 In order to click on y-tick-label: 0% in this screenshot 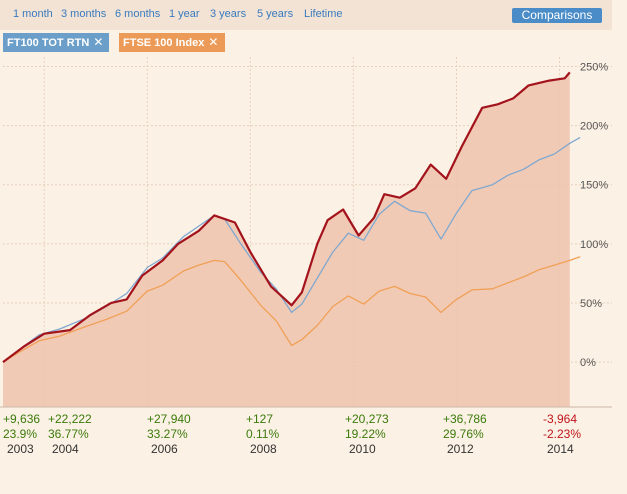, I will do `click(588, 363)`.